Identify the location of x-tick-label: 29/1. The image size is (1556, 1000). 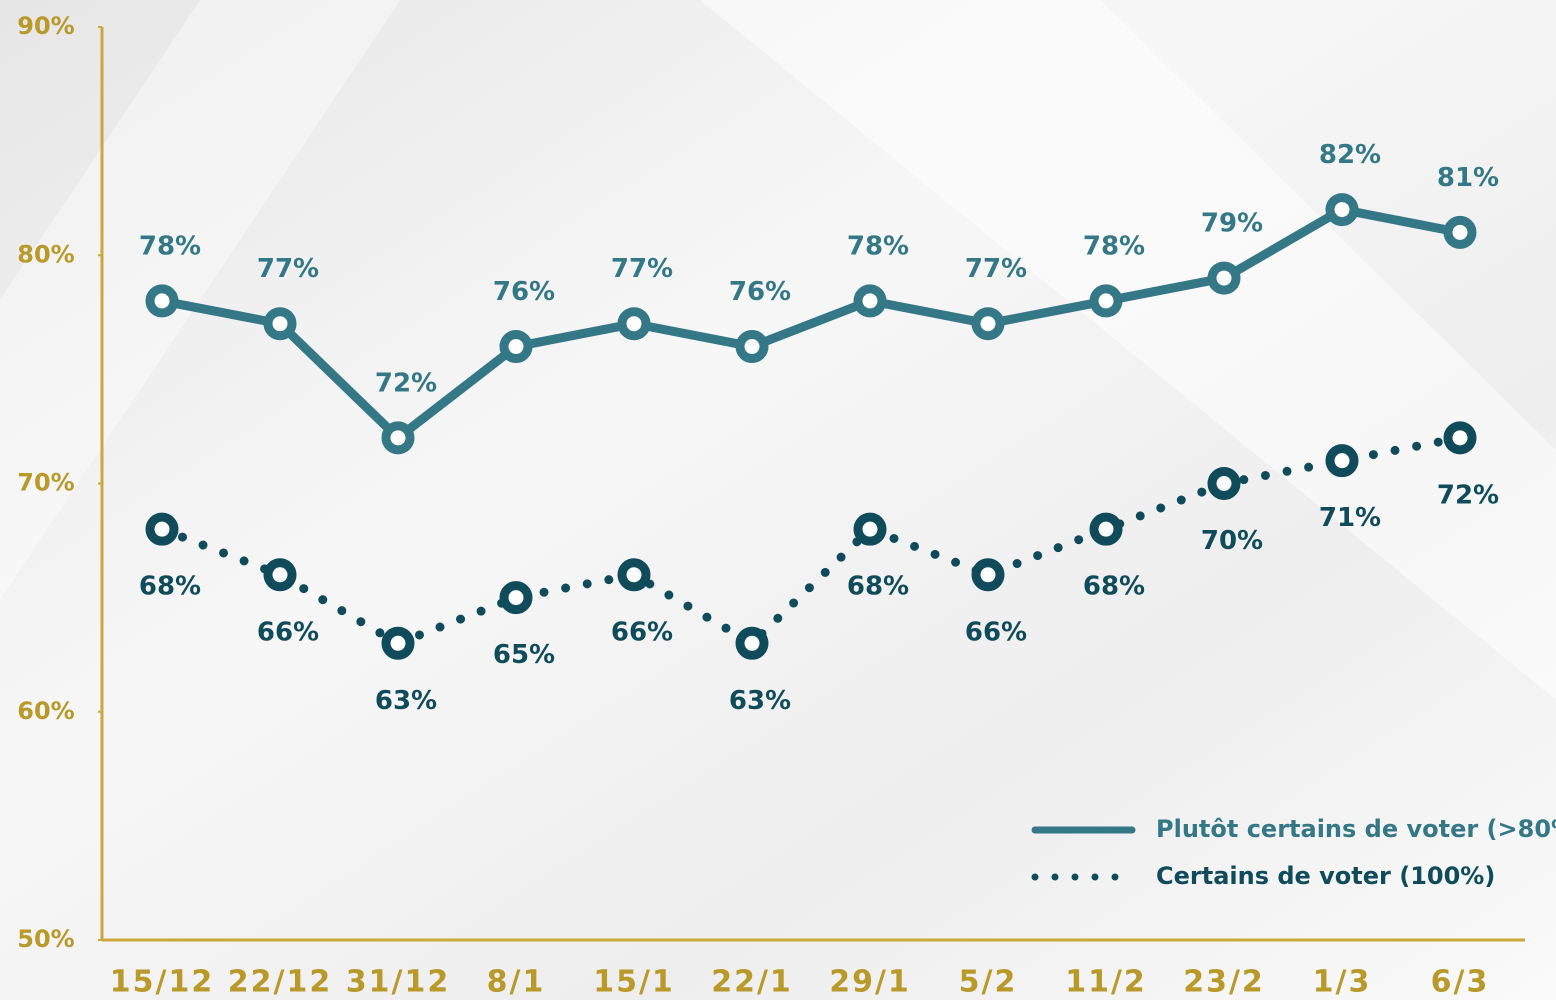
(870, 982).